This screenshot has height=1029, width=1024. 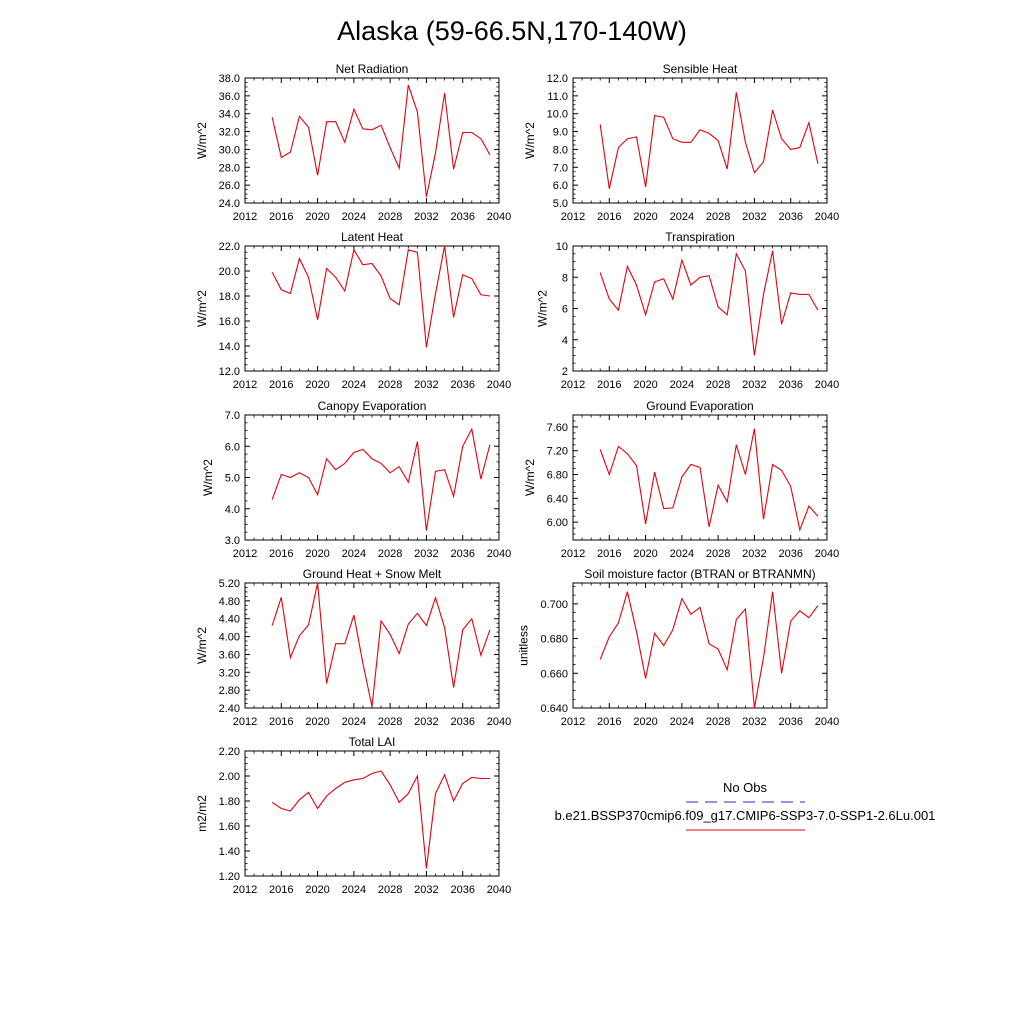 I want to click on y-tick-label: 2.80, so click(x=229, y=691).